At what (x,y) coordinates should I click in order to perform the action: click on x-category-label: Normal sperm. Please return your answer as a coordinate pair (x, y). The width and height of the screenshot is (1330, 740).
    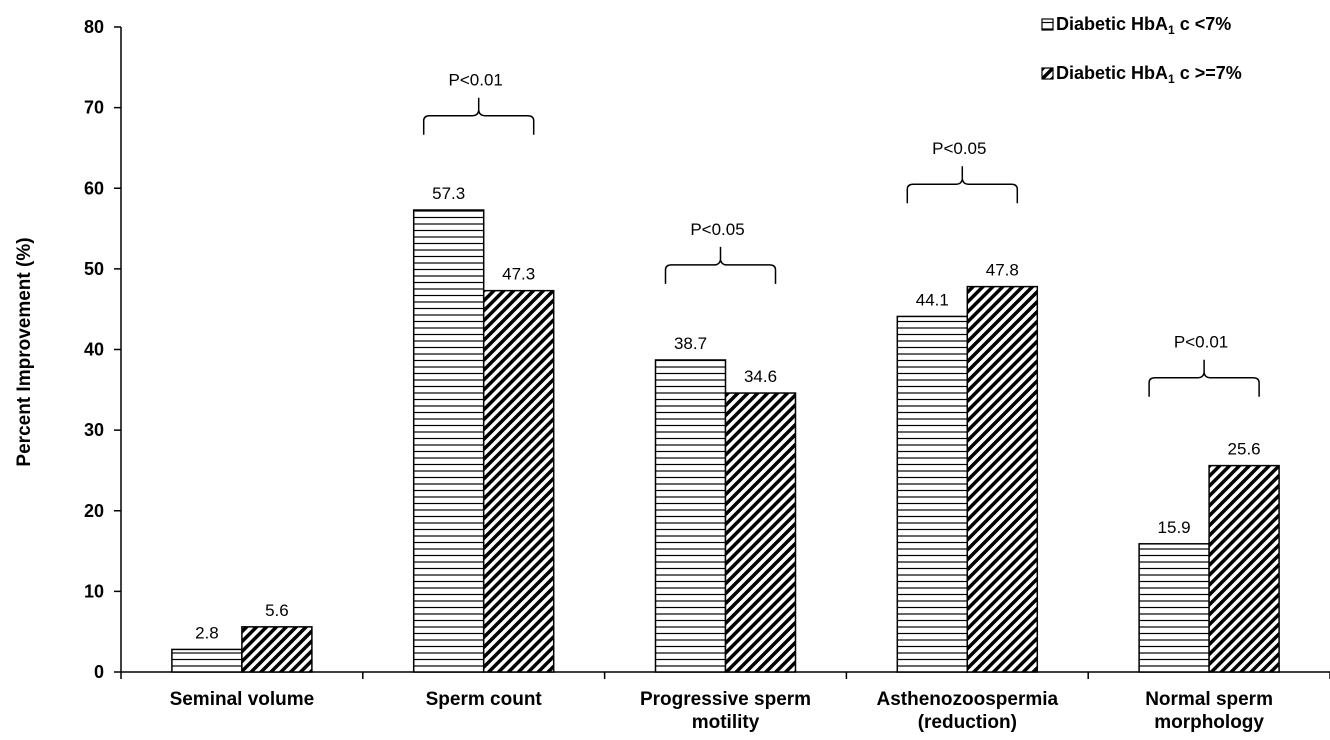
    Looking at the image, I should click on (1209, 699).